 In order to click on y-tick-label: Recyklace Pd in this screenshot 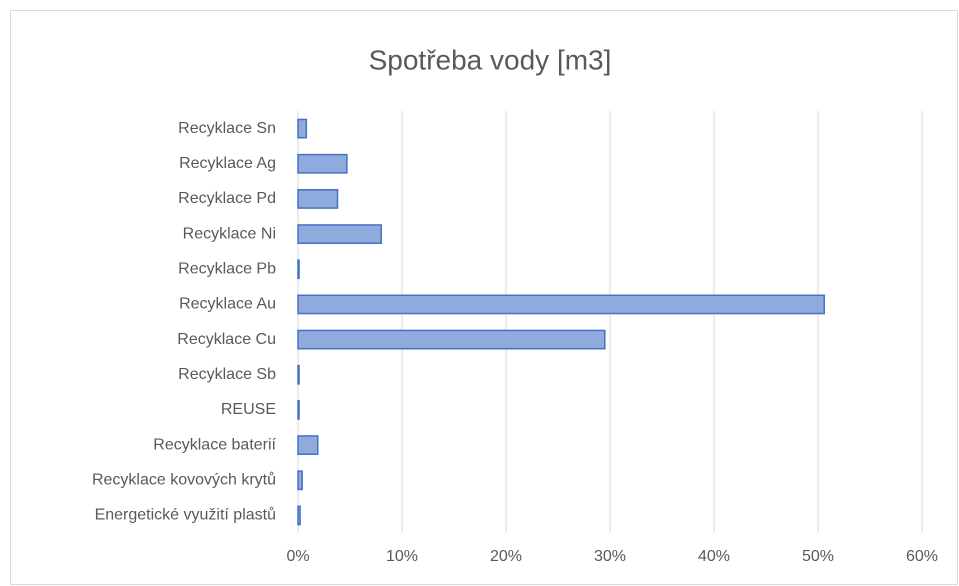, I will do `click(227, 198)`.